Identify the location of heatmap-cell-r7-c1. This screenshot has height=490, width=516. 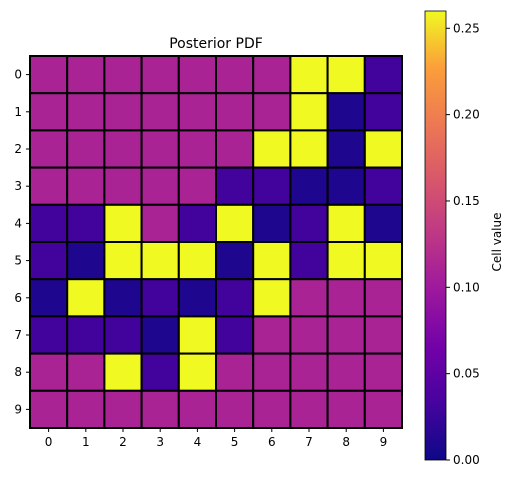
(86, 335).